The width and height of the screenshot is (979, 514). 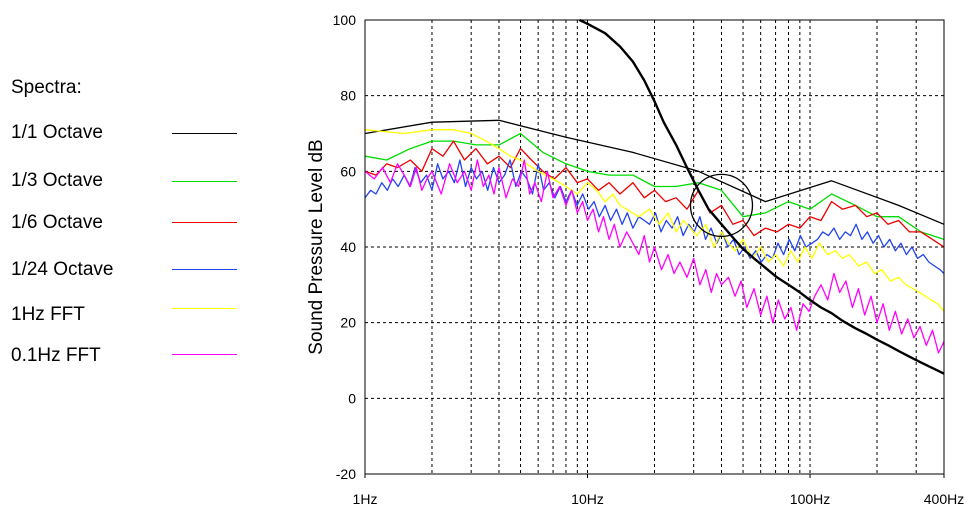 What do you see at coordinates (348, 247) in the screenshot?
I see `y-tick-label: 40` at bounding box center [348, 247].